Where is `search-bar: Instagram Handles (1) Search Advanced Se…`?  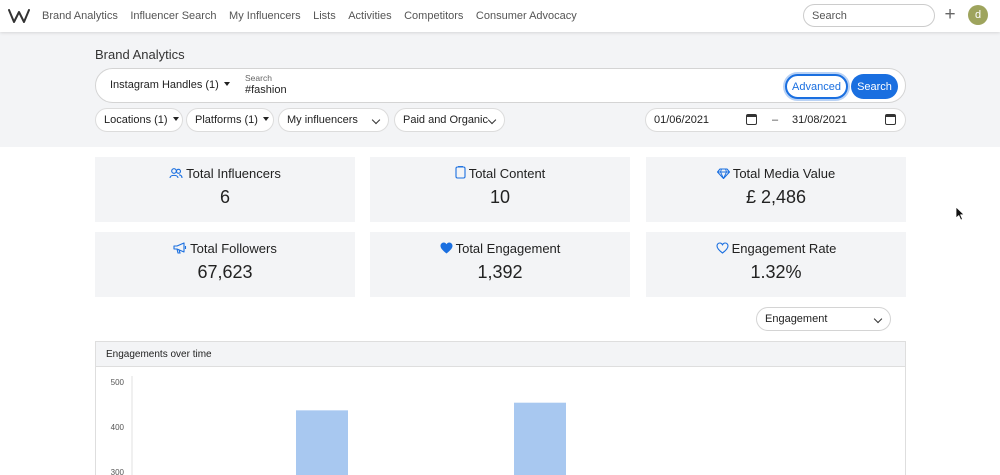
search-bar: Instagram Handles (1) Search Advanced Se… is located at coordinates (500, 85).